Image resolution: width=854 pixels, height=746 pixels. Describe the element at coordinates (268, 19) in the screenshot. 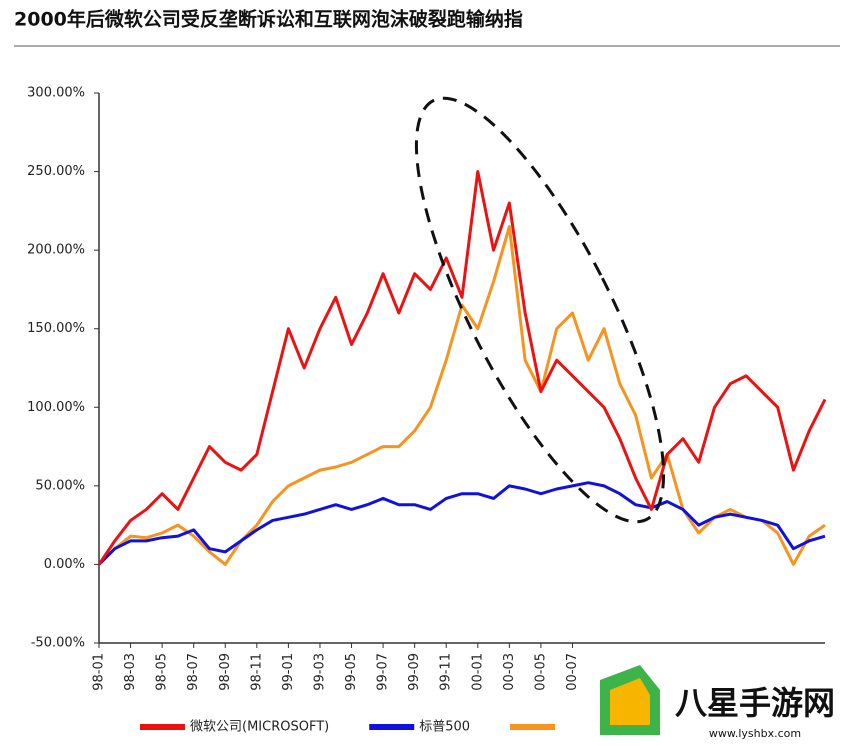

I see `chart-title: 2000年后微软公司受反垄断诉讼和互联网泡沫破裂跑输纳指` at that location.